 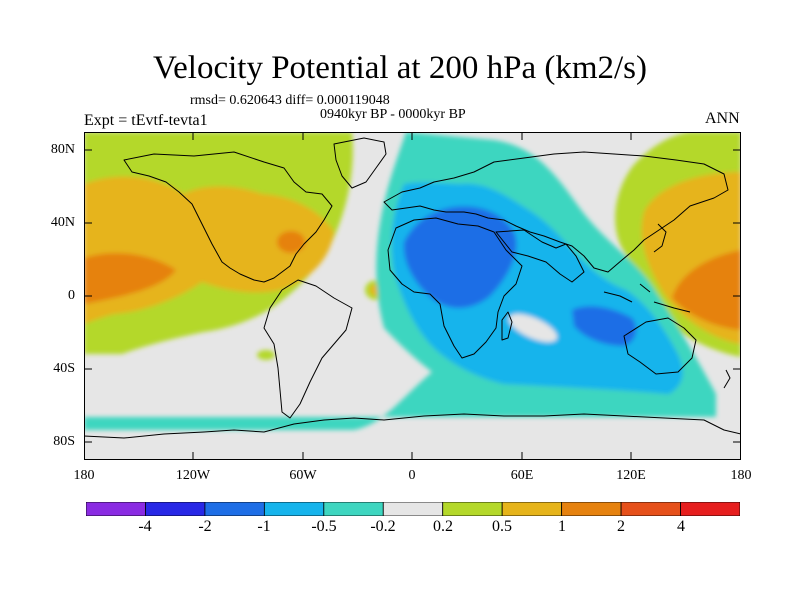 What do you see at coordinates (706, 290) in the screenshot?
I see `pos-1-east` at bounding box center [706, 290].